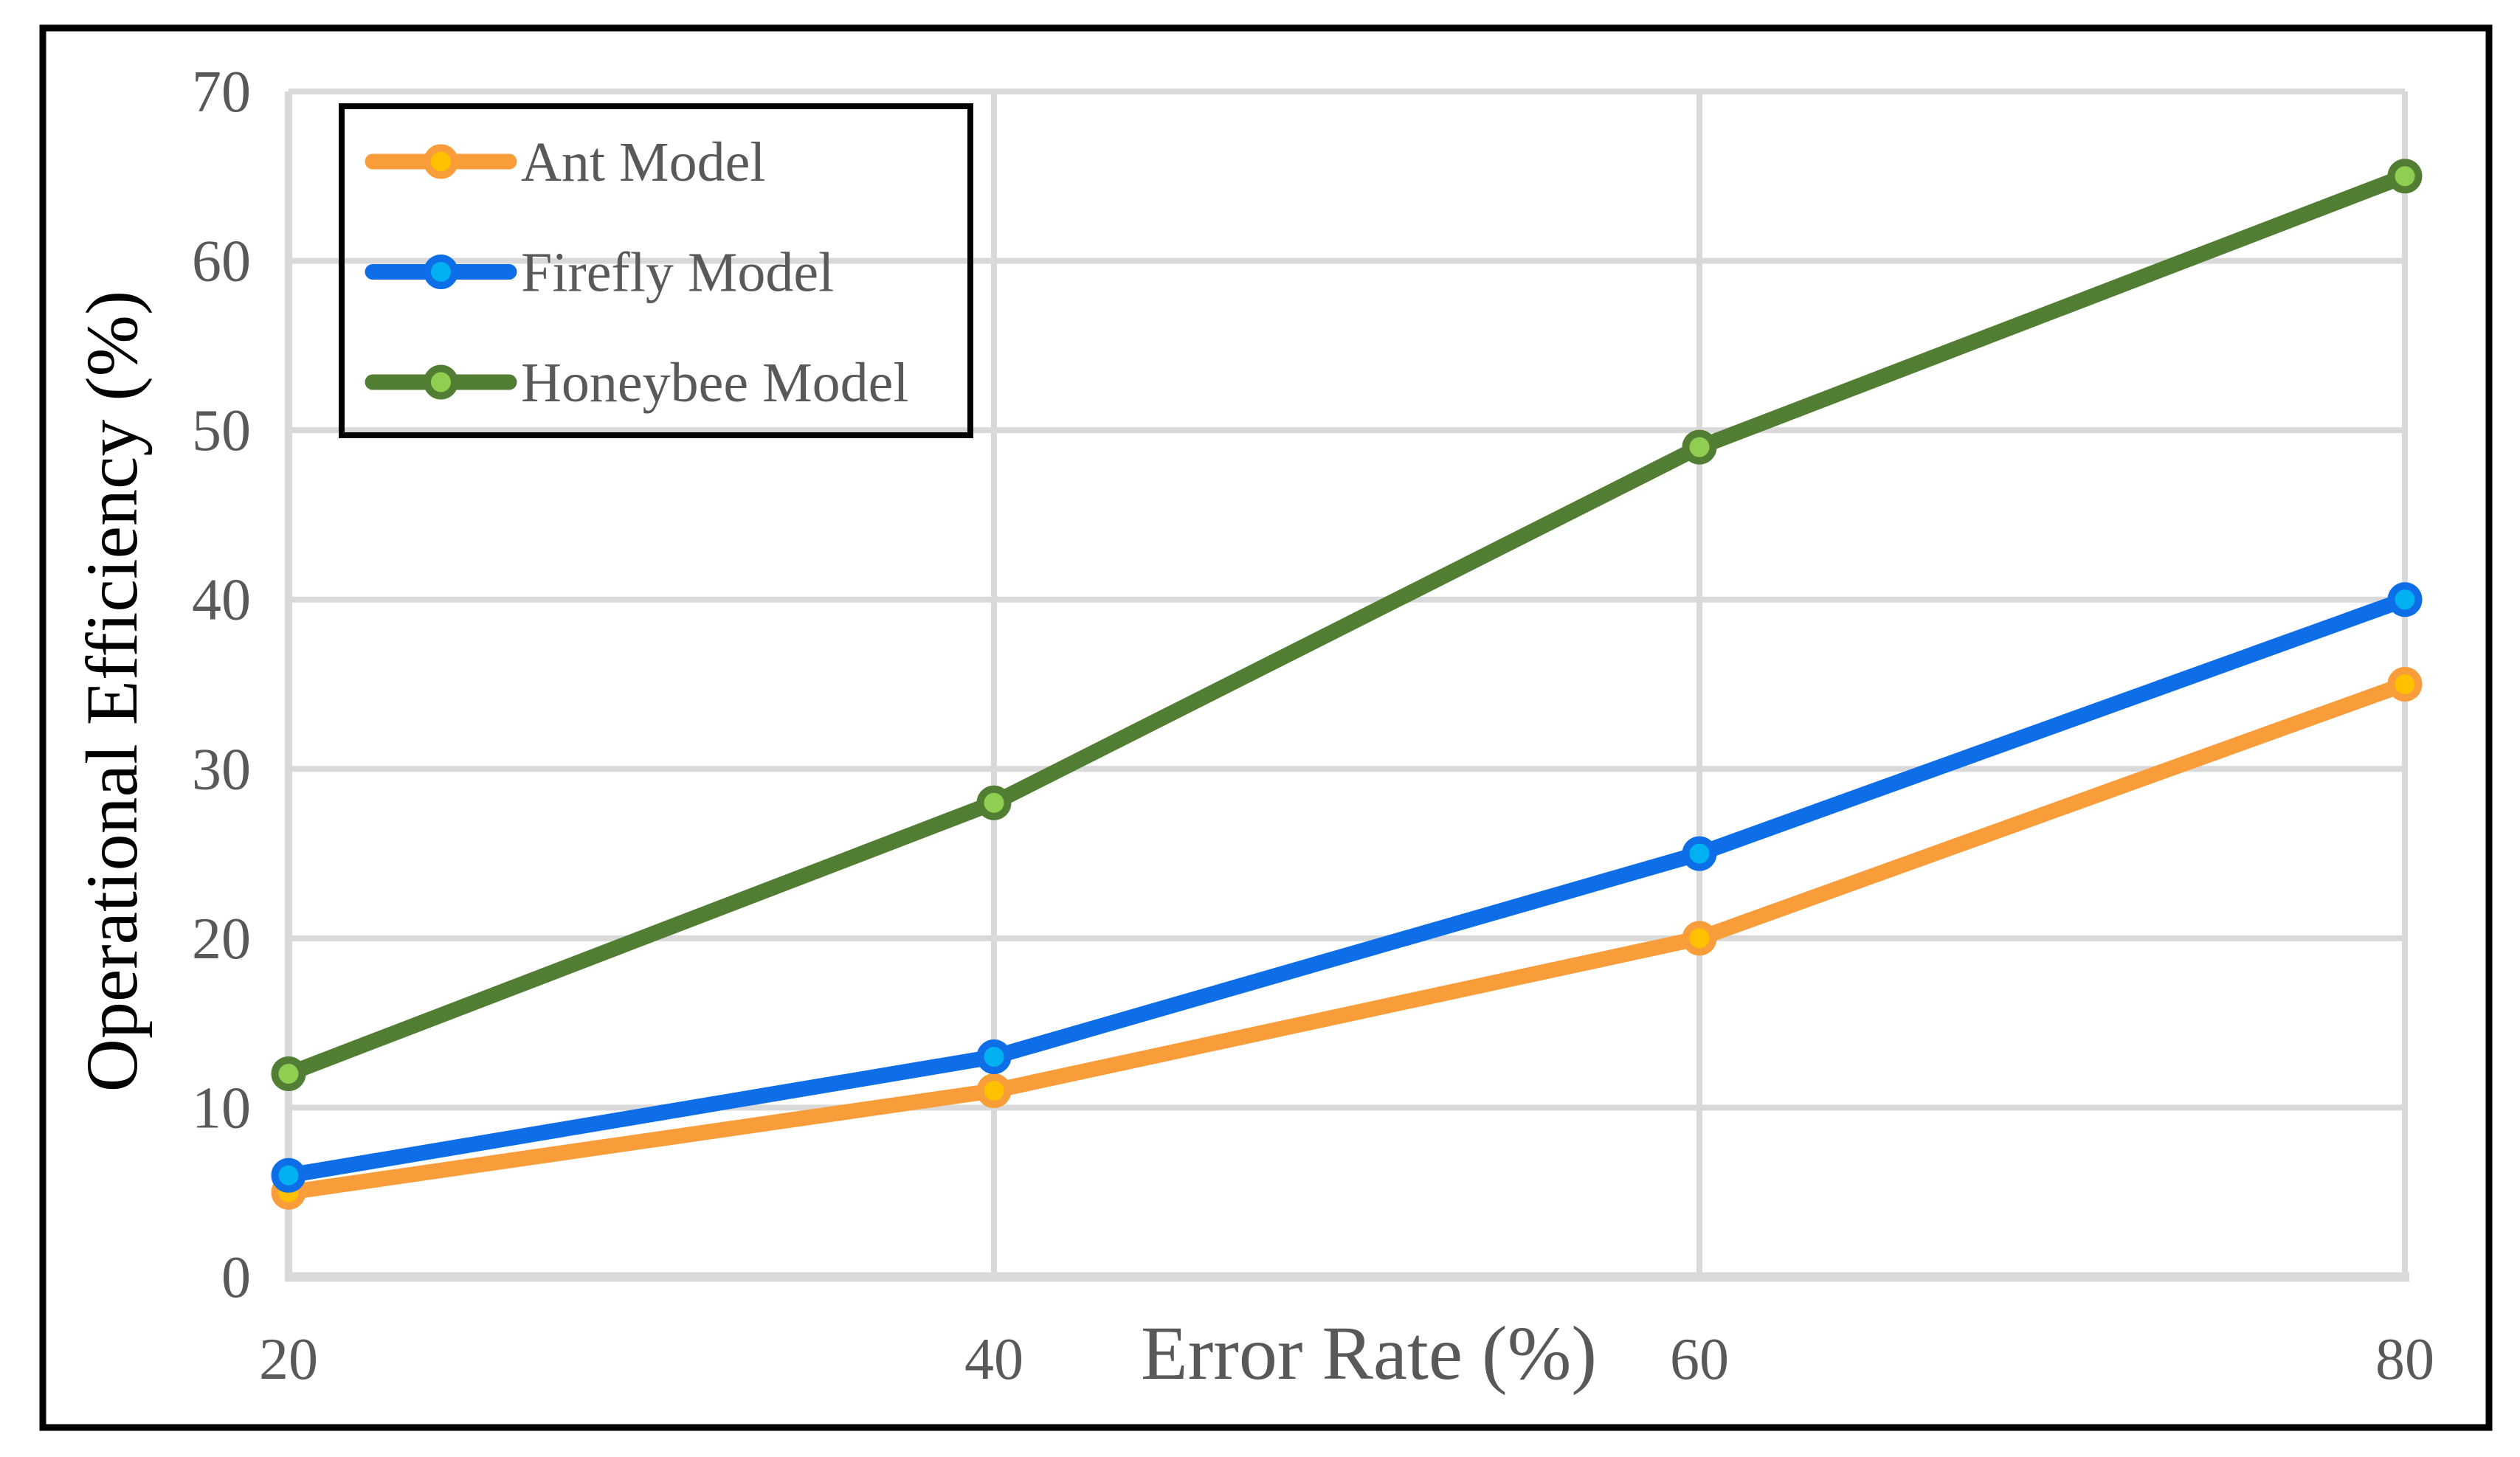 The image size is (2520, 1457). I want to click on y-tick-label-10: 10, so click(221, 1108).